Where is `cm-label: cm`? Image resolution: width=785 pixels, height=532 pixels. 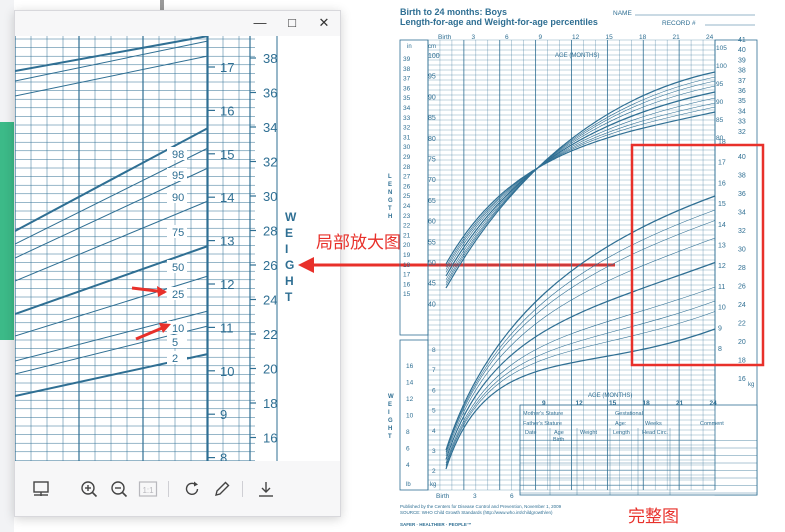
cm-label: cm is located at coordinates (432, 47).